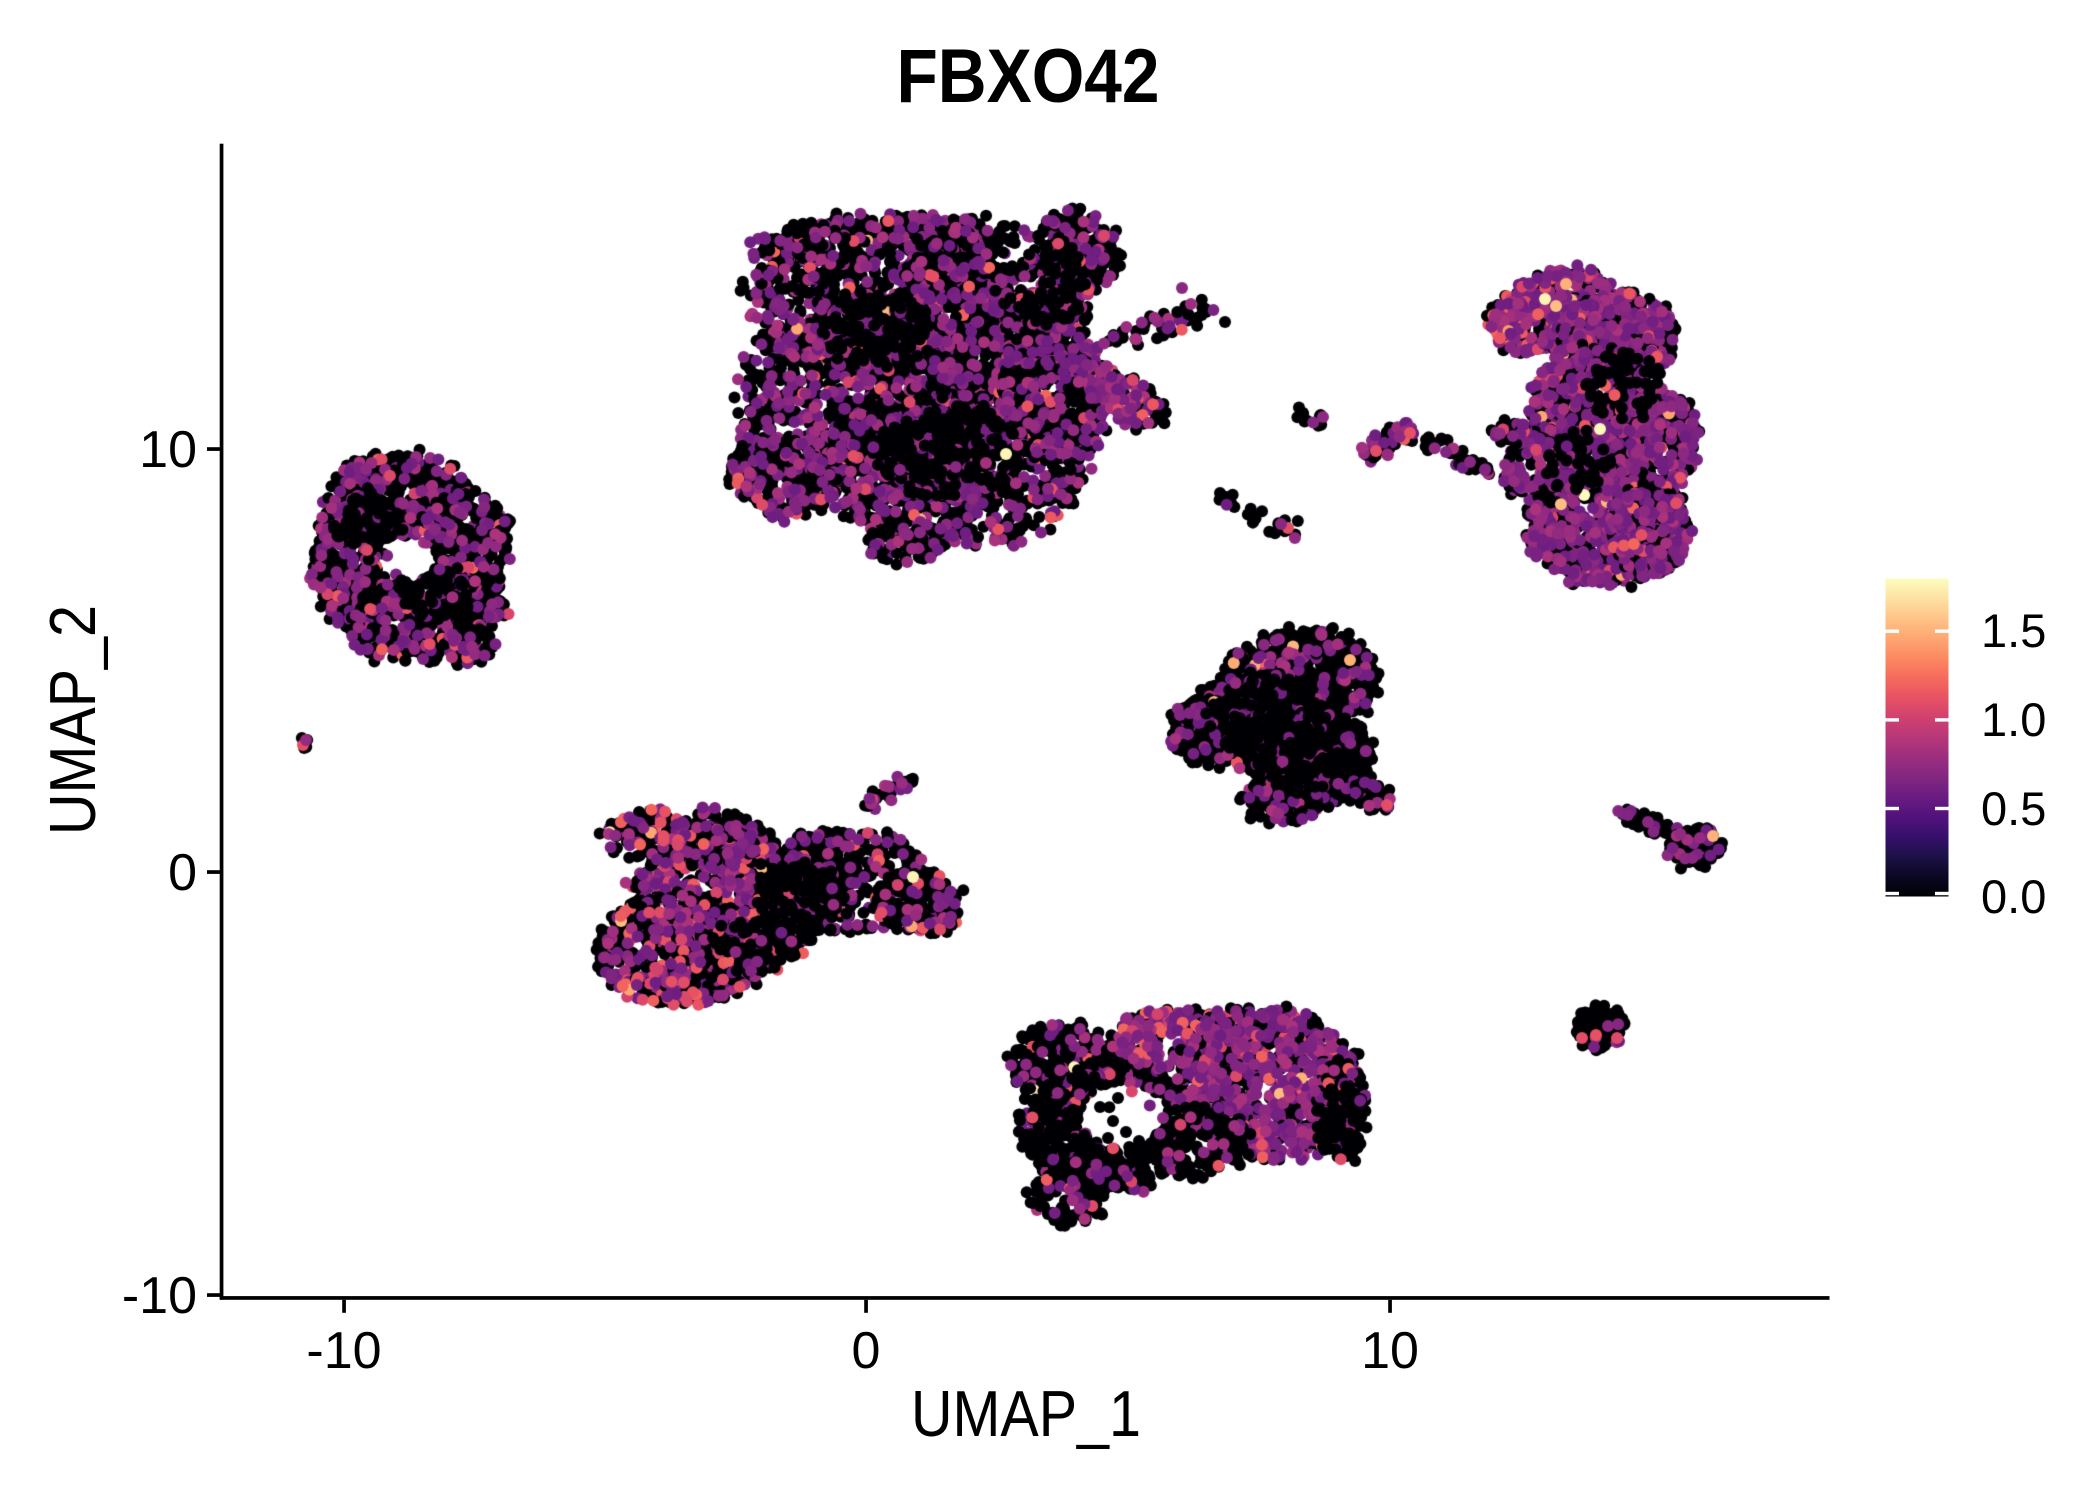 The height and width of the screenshot is (1500, 2100). What do you see at coordinates (1028, 76) in the screenshot?
I see `svg-text: FBXO42` at bounding box center [1028, 76].